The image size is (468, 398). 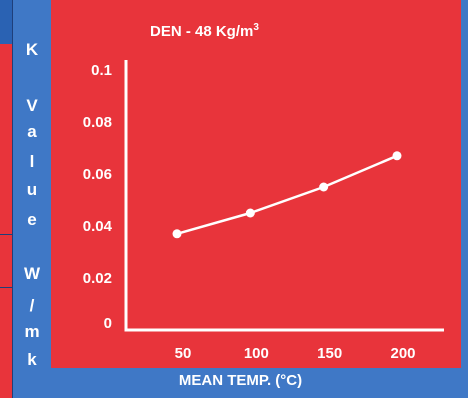 I want to click on y-axis-label-char: k, so click(x=32, y=359).